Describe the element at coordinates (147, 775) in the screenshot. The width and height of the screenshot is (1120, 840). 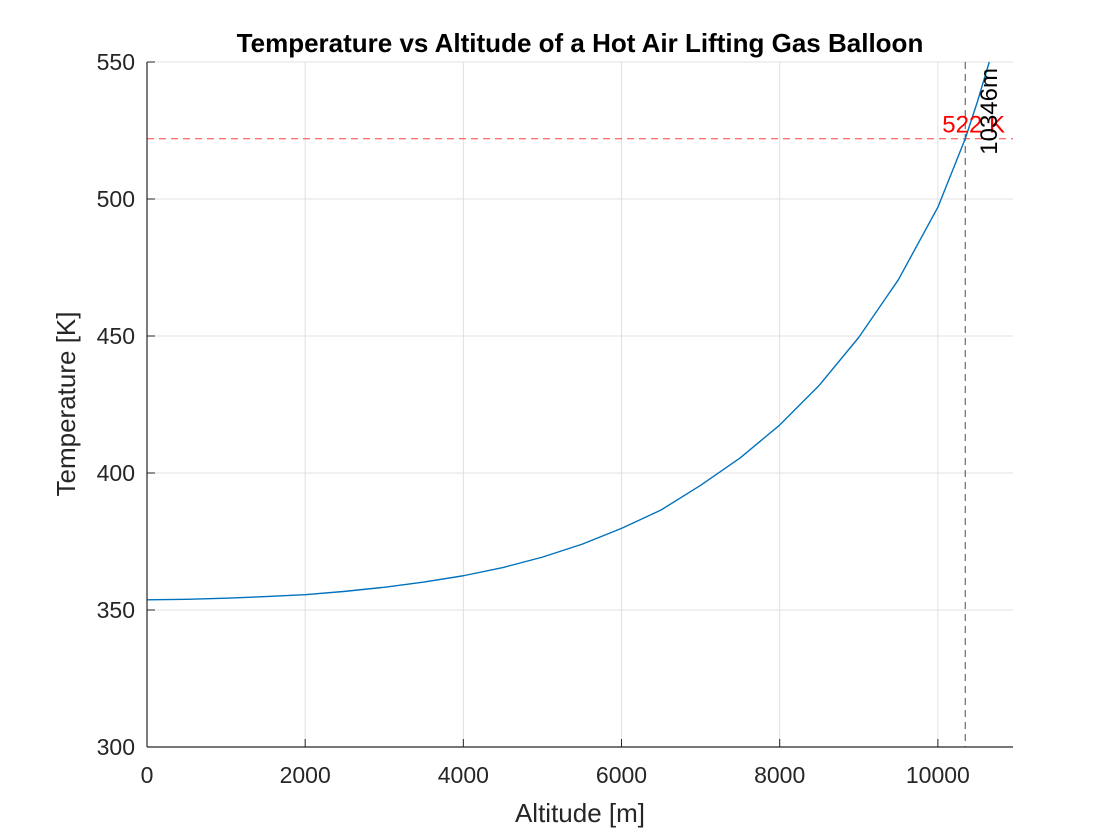
I see `x-tick-label: 0` at that location.